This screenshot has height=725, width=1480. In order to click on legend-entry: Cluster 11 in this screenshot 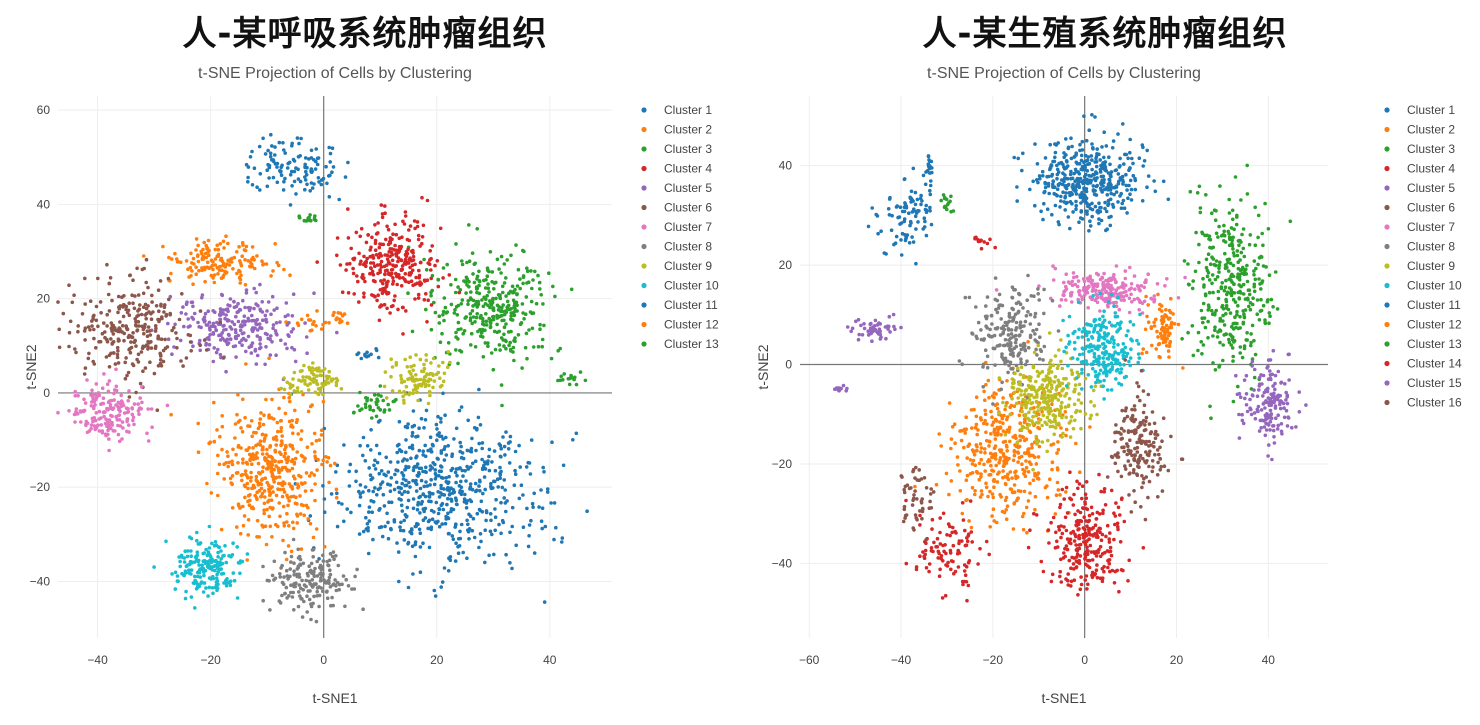, I will do `click(691, 305)`.